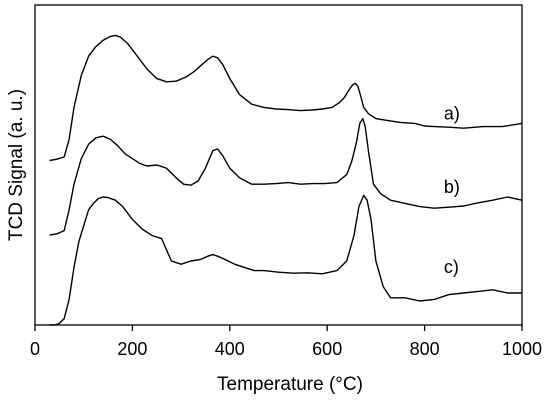 Image resolution: width=550 pixels, height=401 pixels. I want to click on x-tick-label: 400, so click(230, 349).